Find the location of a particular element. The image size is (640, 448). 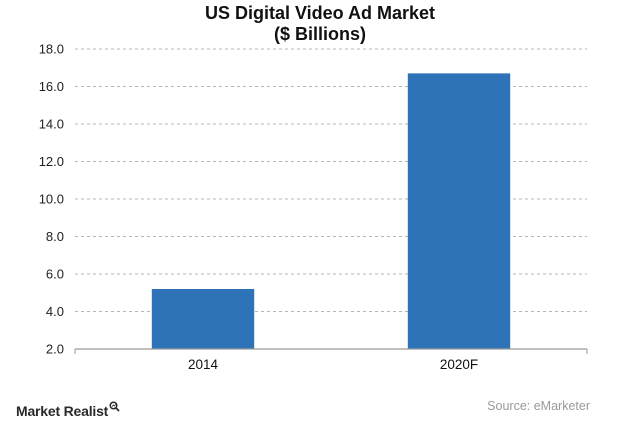

bar-2014 is located at coordinates (203, 319).